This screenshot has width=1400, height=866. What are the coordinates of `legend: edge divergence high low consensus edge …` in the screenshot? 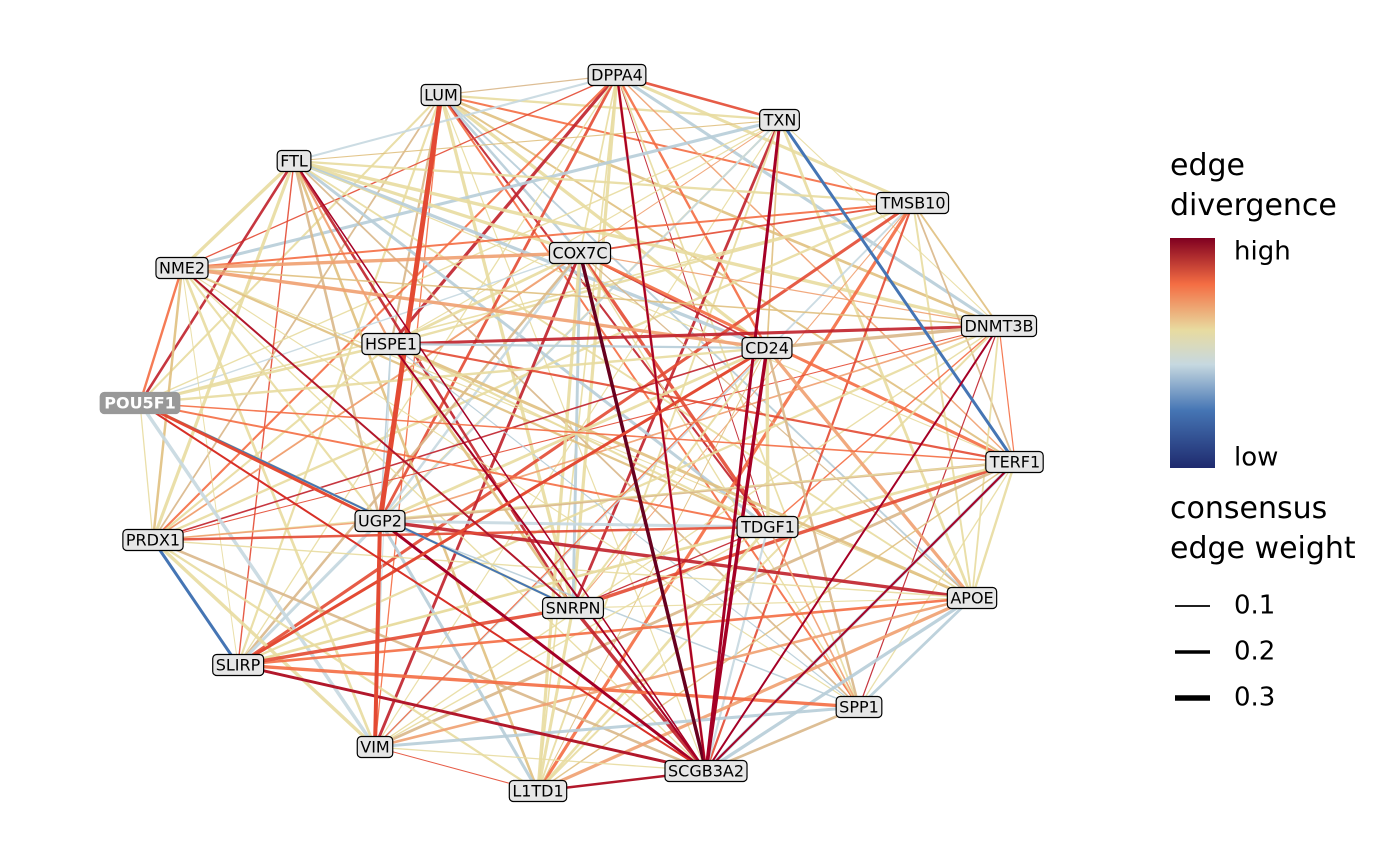 It's located at (1263, 430).